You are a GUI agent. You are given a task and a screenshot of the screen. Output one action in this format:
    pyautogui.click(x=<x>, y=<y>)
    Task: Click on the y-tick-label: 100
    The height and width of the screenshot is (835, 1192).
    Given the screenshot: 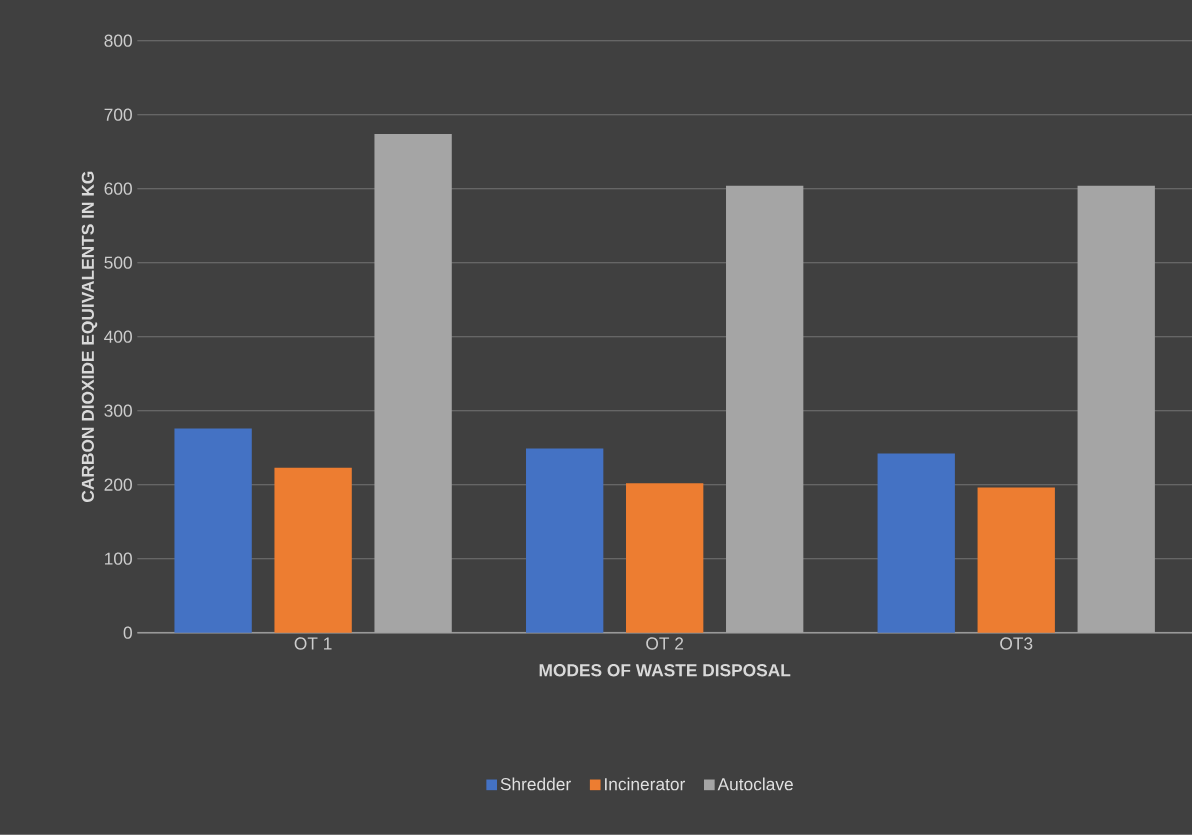 What is the action you would take?
    pyautogui.click(x=118, y=558)
    